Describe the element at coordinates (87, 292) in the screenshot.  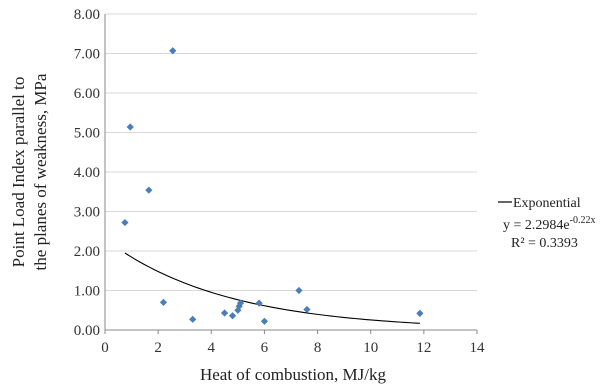
I see `y-tick-label: 1.00` at that location.